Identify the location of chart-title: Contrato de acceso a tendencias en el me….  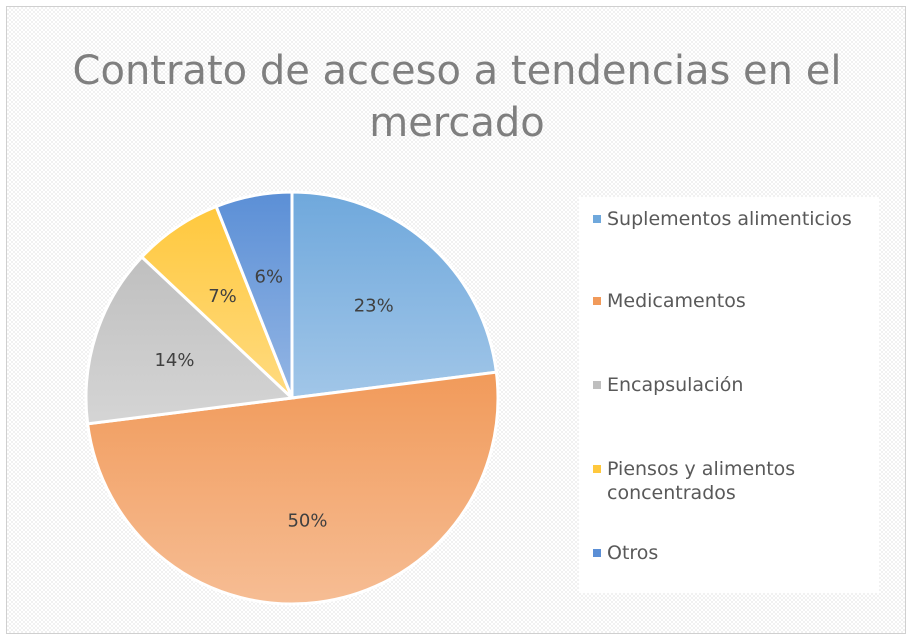
(457, 97).